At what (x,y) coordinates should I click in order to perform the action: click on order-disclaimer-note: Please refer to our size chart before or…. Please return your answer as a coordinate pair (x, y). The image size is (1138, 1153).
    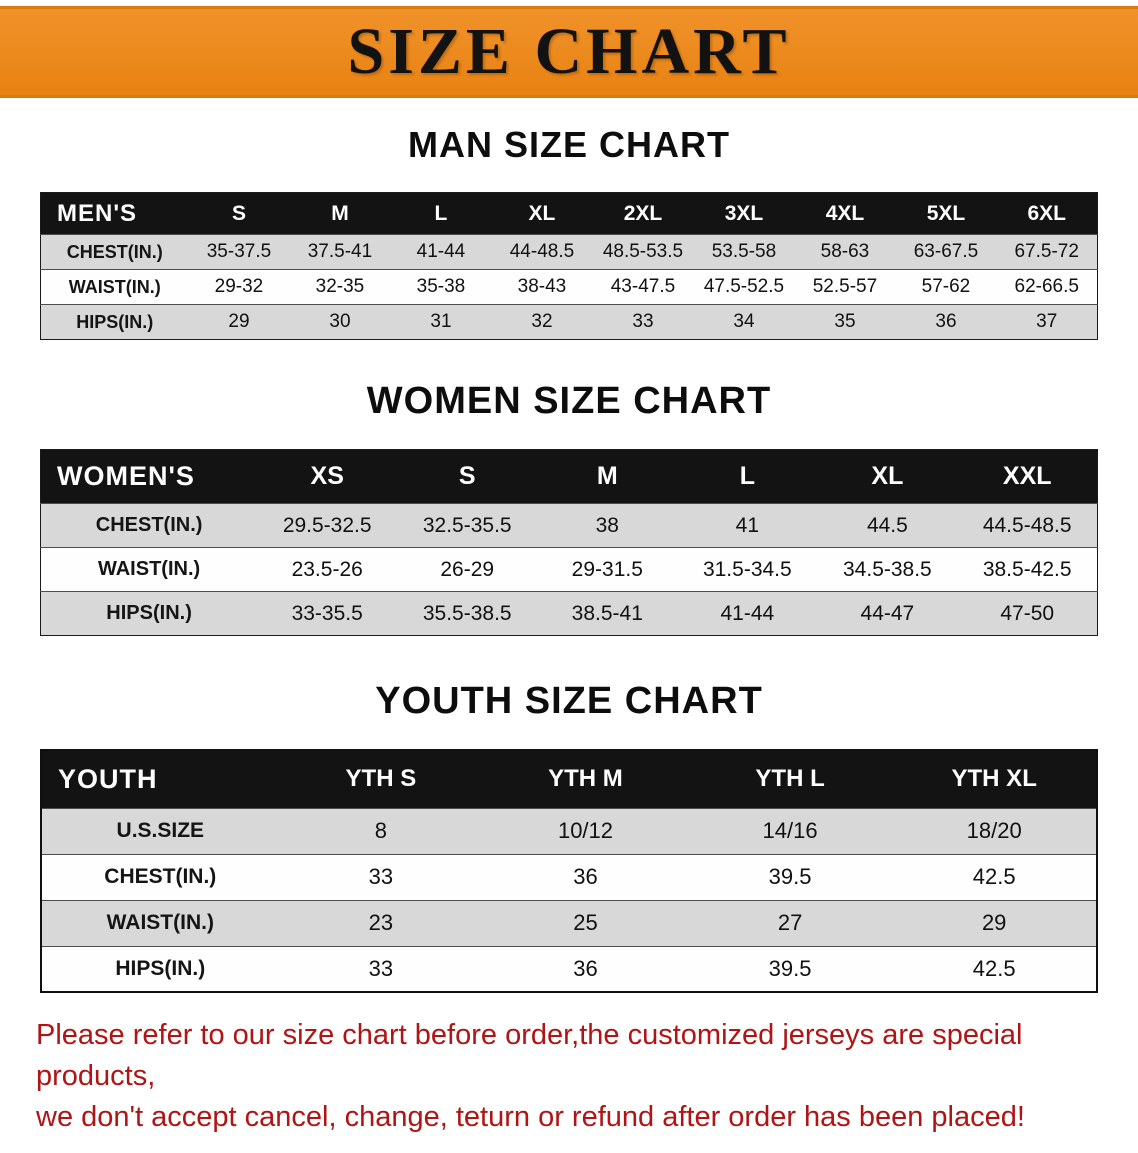
    Looking at the image, I should click on (587, 1077).